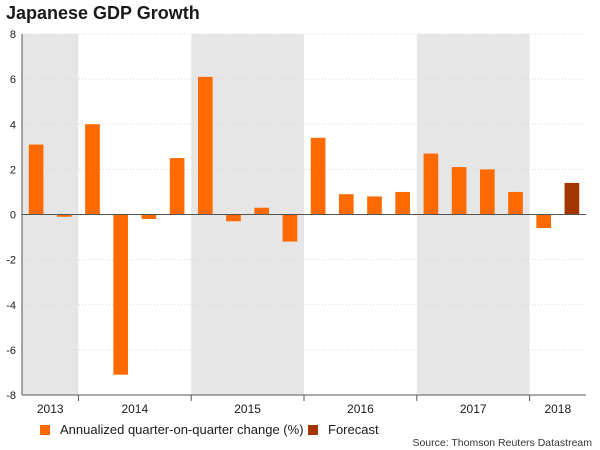 This screenshot has width=600, height=450. What do you see at coordinates (13, 35) in the screenshot?
I see `y-tick-label: 8` at bounding box center [13, 35].